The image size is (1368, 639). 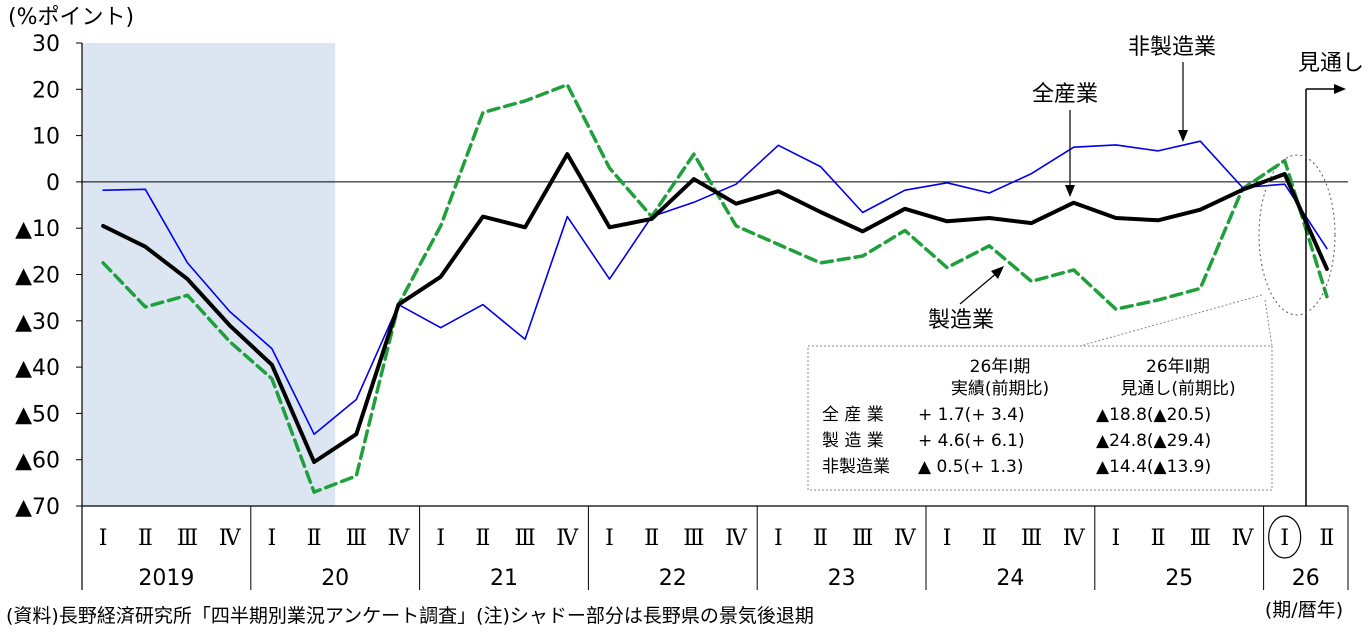 I want to click on year-label: 22, so click(x=673, y=578).